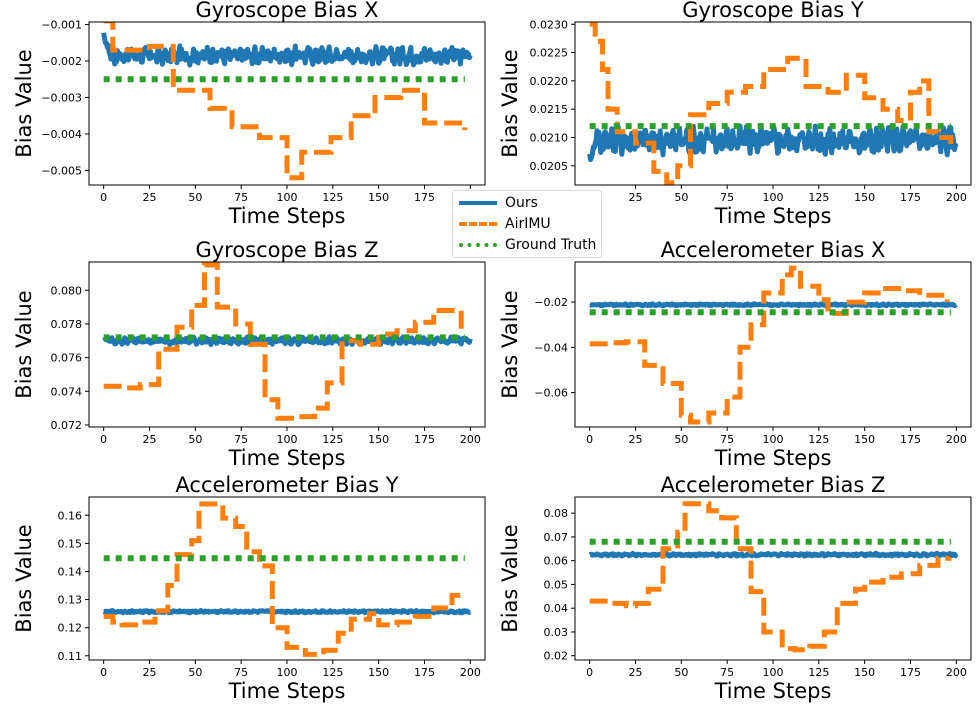  Describe the element at coordinates (521, 203) in the screenshot. I see `legend-label-ours: Ours` at that location.